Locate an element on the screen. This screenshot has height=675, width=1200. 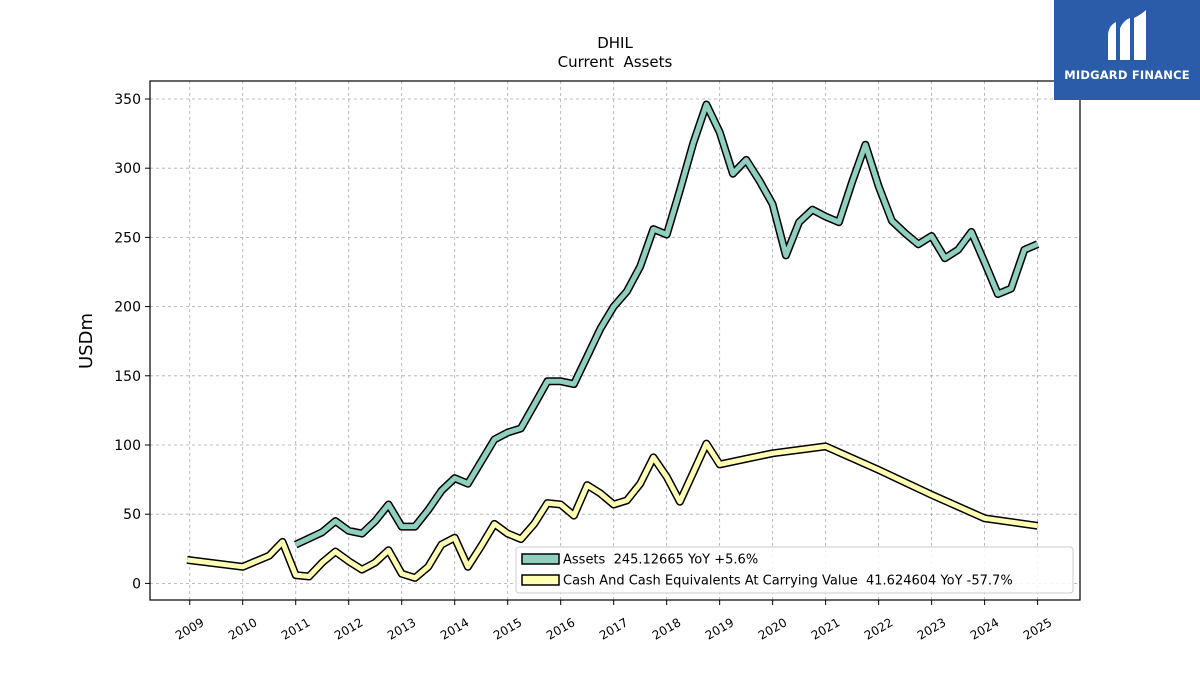
chart-title: DHIL is located at coordinates (615, 43).